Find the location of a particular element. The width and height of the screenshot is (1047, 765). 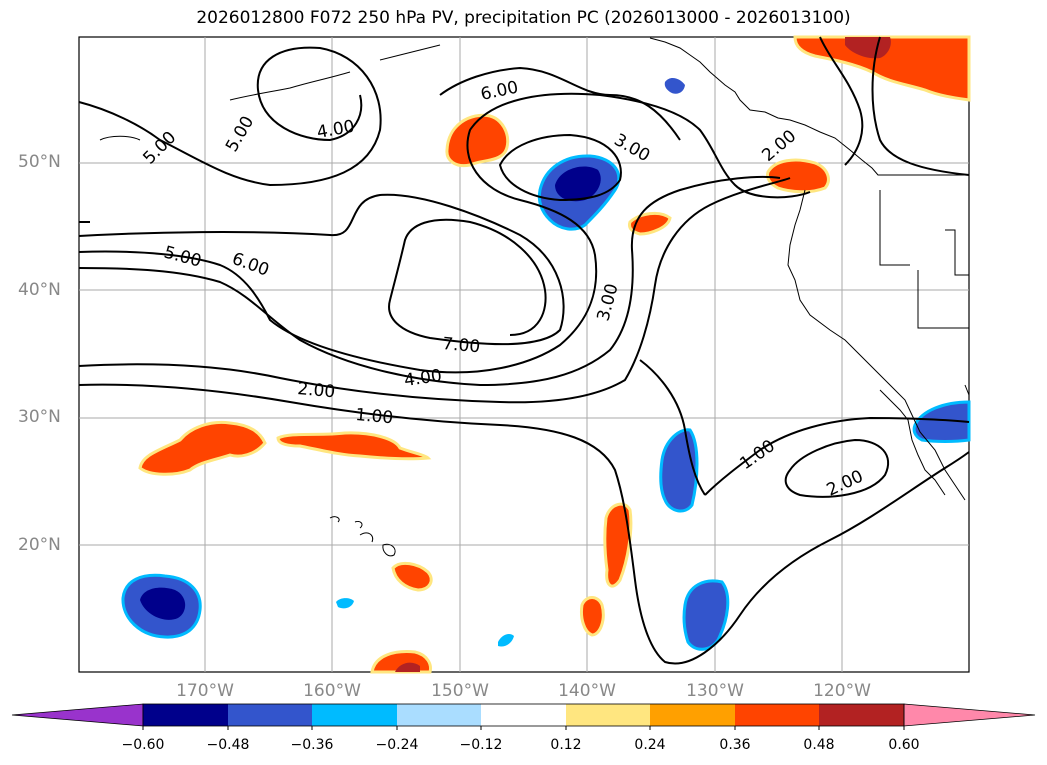

lon-label: 170°W is located at coordinates (205, 691).